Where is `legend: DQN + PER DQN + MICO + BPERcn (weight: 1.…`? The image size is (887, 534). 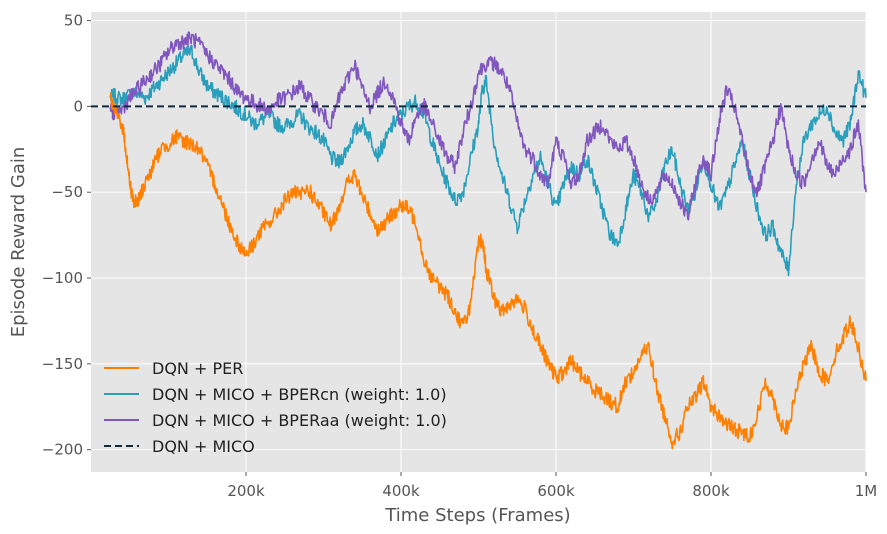
legend: DQN + PER DQN + MICO + BPERcn (weight: 1.… is located at coordinates (275, 407).